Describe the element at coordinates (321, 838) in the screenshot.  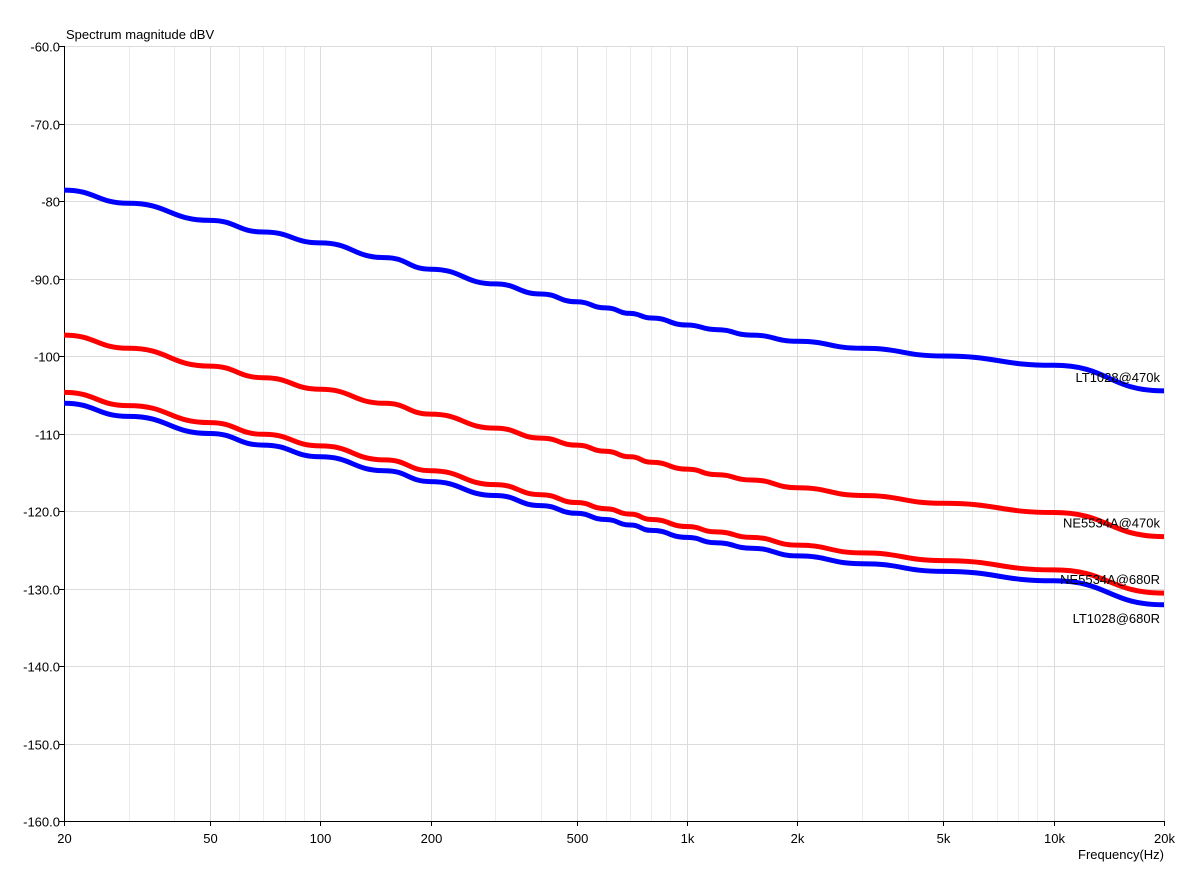
I see `x-tick-label: 100` at that location.